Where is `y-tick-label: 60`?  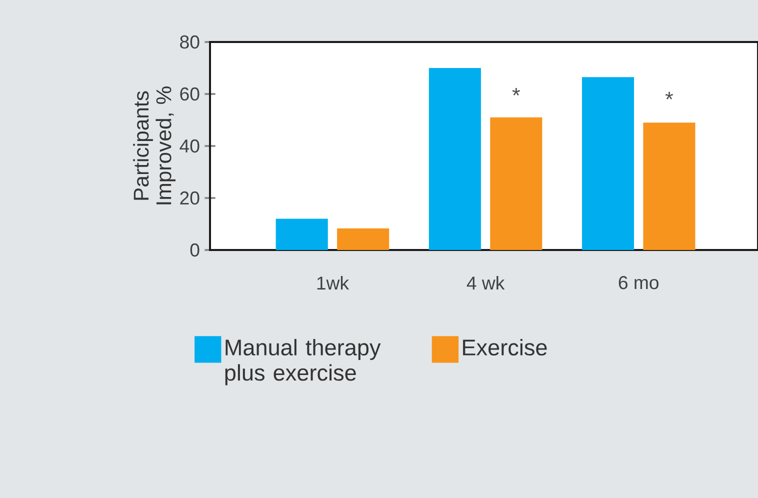
y-tick-label: 60 is located at coordinates (190, 94).